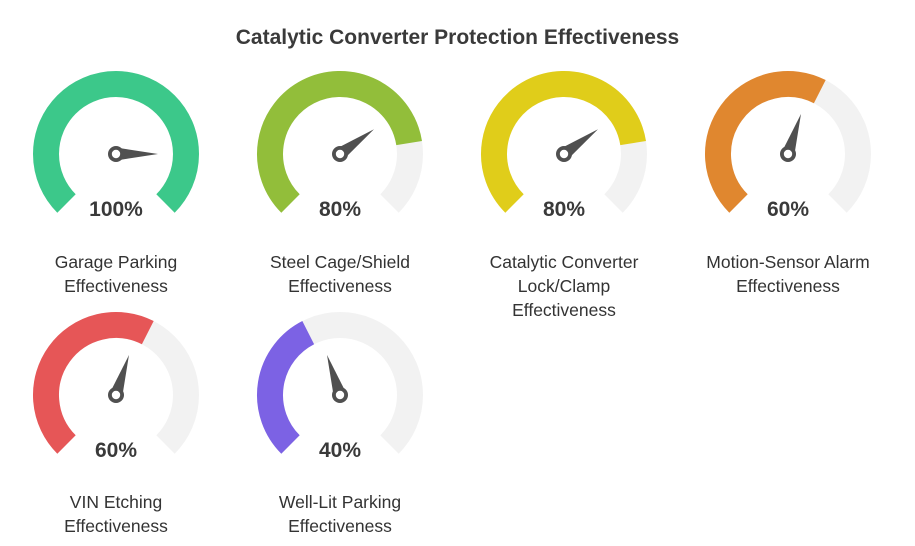 The height and width of the screenshot is (546, 915). Describe the element at coordinates (340, 262) in the screenshot. I see `gauge-category-label-line: Steel Cage/Shield` at that location.